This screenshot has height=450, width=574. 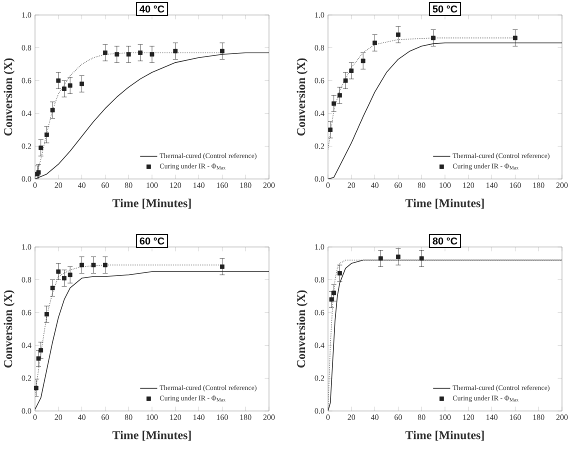 What do you see at coordinates (445, 9) in the screenshot?
I see `chart-title: 50 °C` at bounding box center [445, 9].